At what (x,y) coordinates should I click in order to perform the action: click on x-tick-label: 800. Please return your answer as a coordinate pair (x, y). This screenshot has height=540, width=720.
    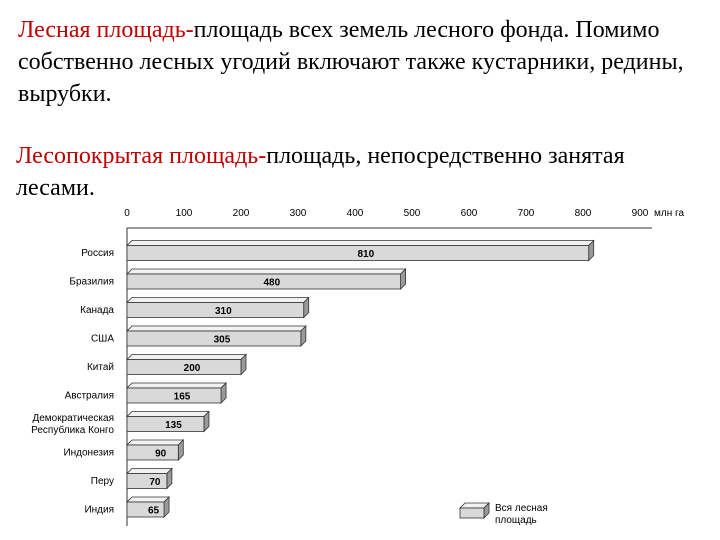
    Looking at the image, I should click on (583, 213).